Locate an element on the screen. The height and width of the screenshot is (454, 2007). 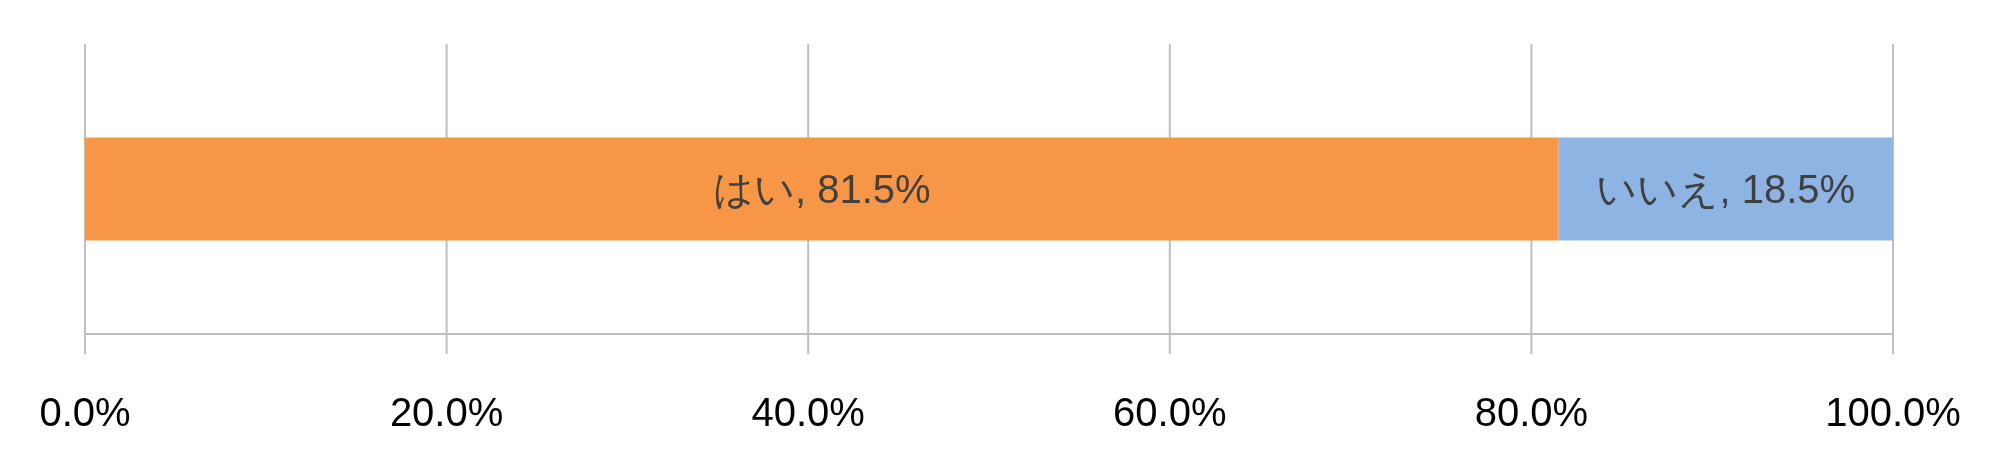
data-label: いいえ, 18.5% is located at coordinates (1726, 189).